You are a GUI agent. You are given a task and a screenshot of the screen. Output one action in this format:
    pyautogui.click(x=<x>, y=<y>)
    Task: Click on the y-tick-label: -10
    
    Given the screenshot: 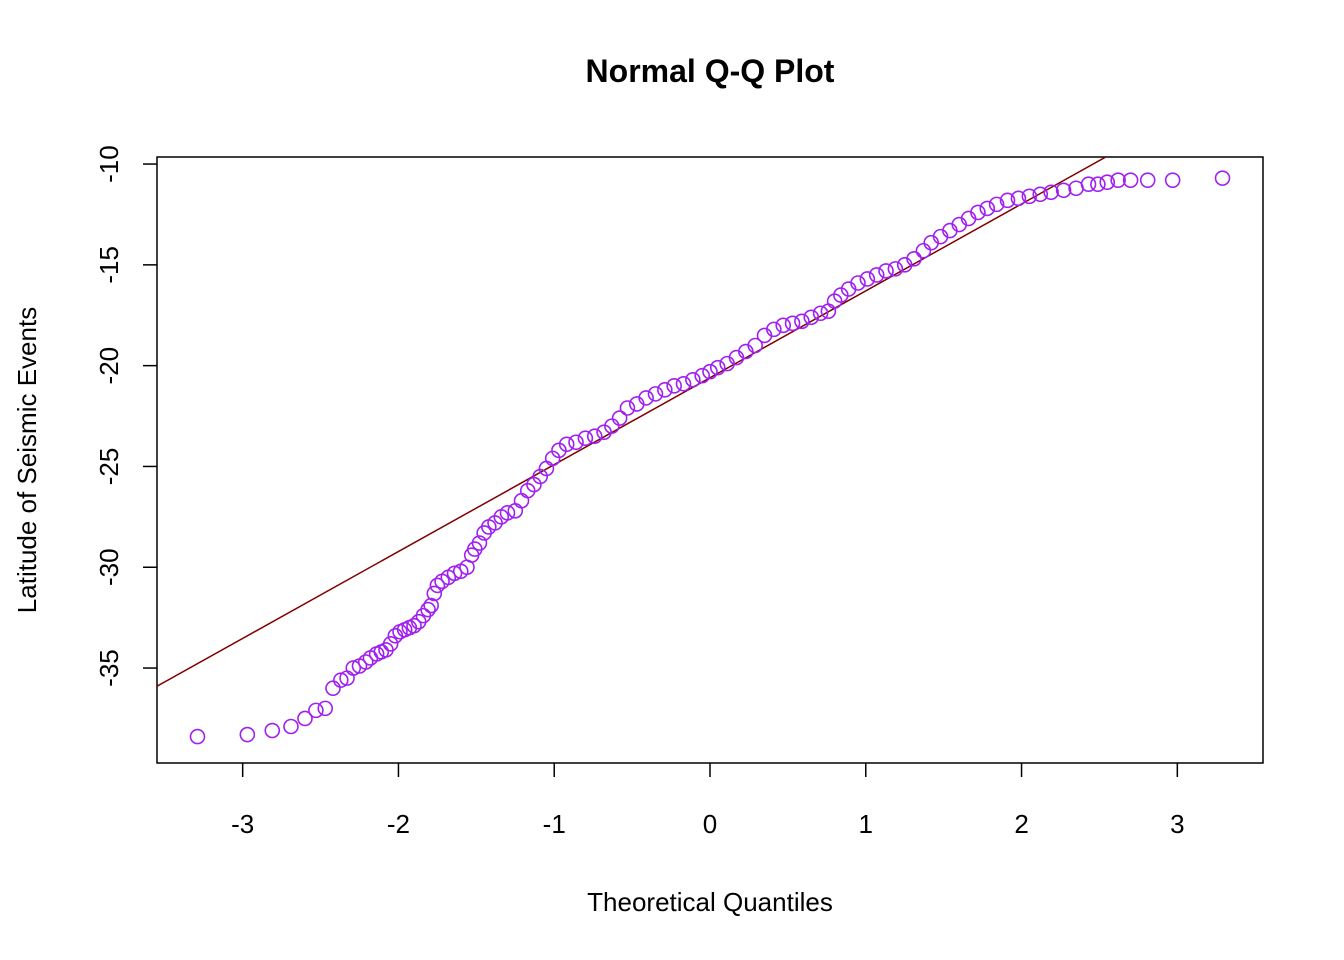 What is the action you would take?
    pyautogui.click(x=109, y=164)
    